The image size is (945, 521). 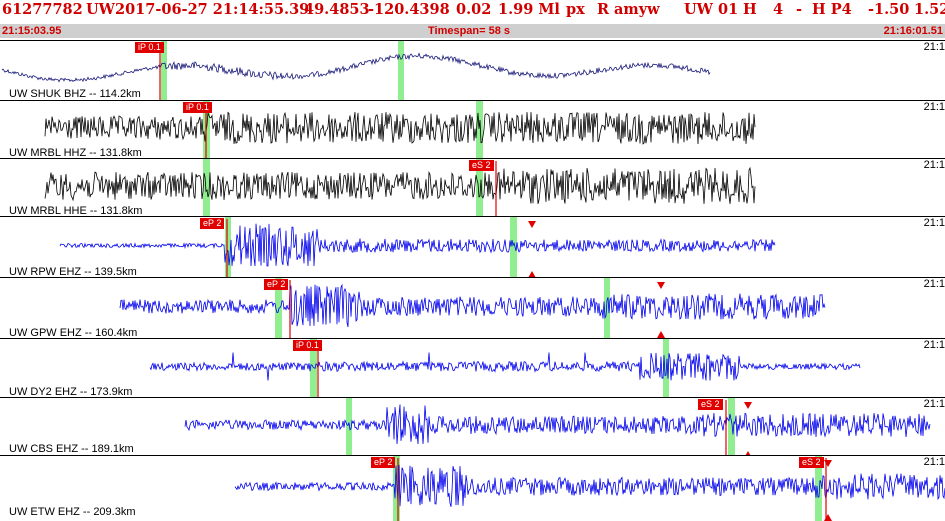 I want to click on seismogram-panel: eP 2 eS 2 UW ETW EHZ -- 209.3km 21:1, so click(x=472, y=488).